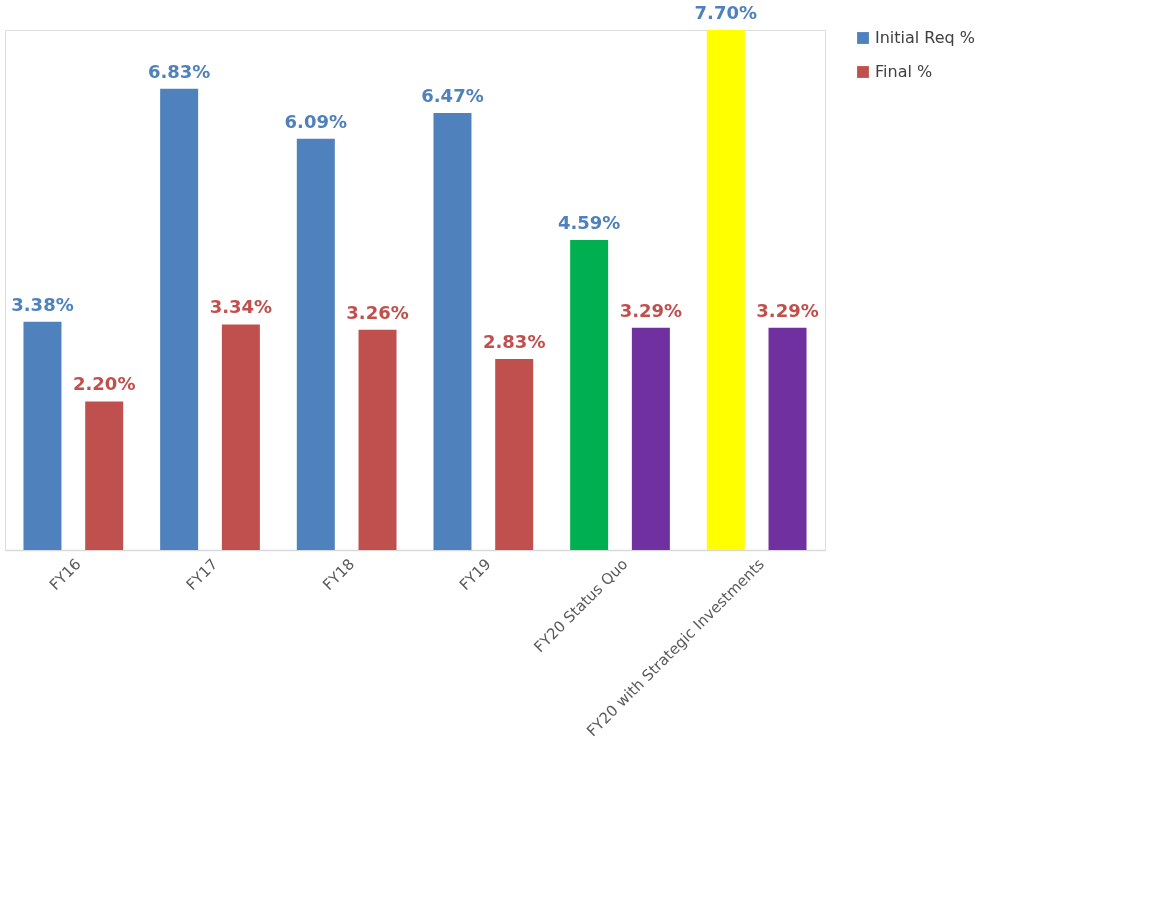 Image resolution: width=1153 pixels, height=897 pixels. Describe the element at coordinates (514, 341) in the screenshot. I see `data-label: 2.83%` at that location.